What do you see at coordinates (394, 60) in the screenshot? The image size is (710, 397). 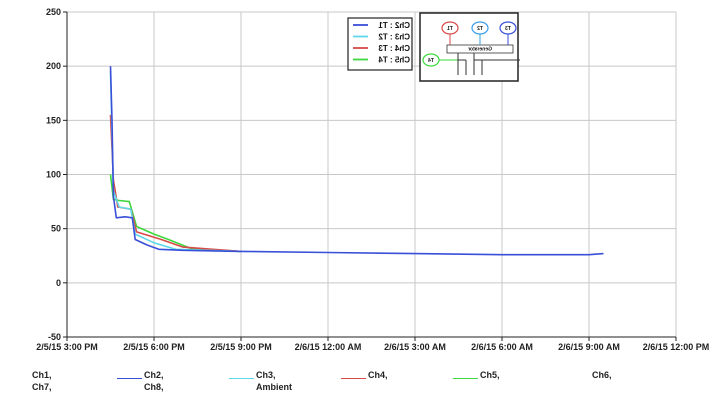 I see `inset-legend-label: Ch5 : T4` at bounding box center [394, 60].